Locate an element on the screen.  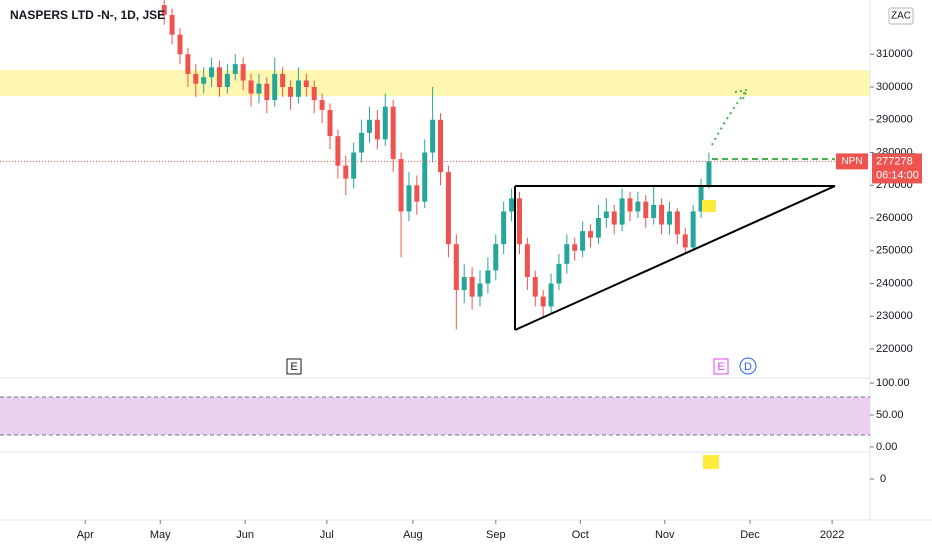
arrow-head is located at coordinates (741, 95).